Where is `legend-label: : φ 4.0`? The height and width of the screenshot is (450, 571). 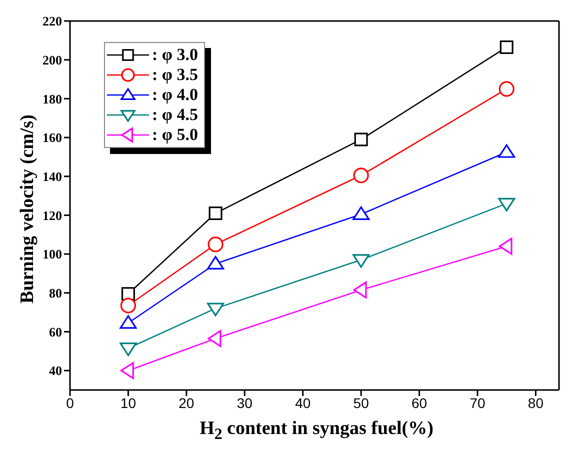 legend-label: : φ 4.0 is located at coordinates (175, 95).